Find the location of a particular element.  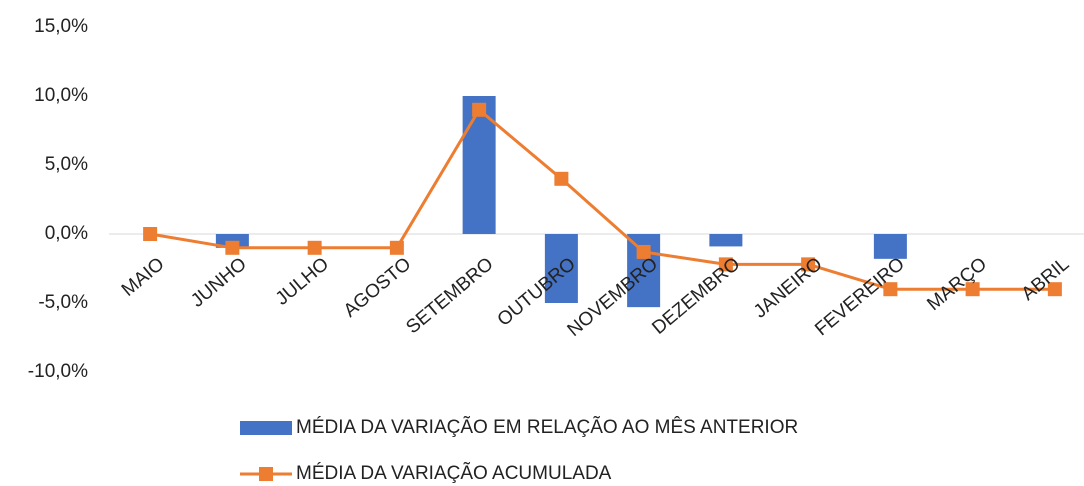

x-tick-label: MAIO is located at coordinates (143, 277).